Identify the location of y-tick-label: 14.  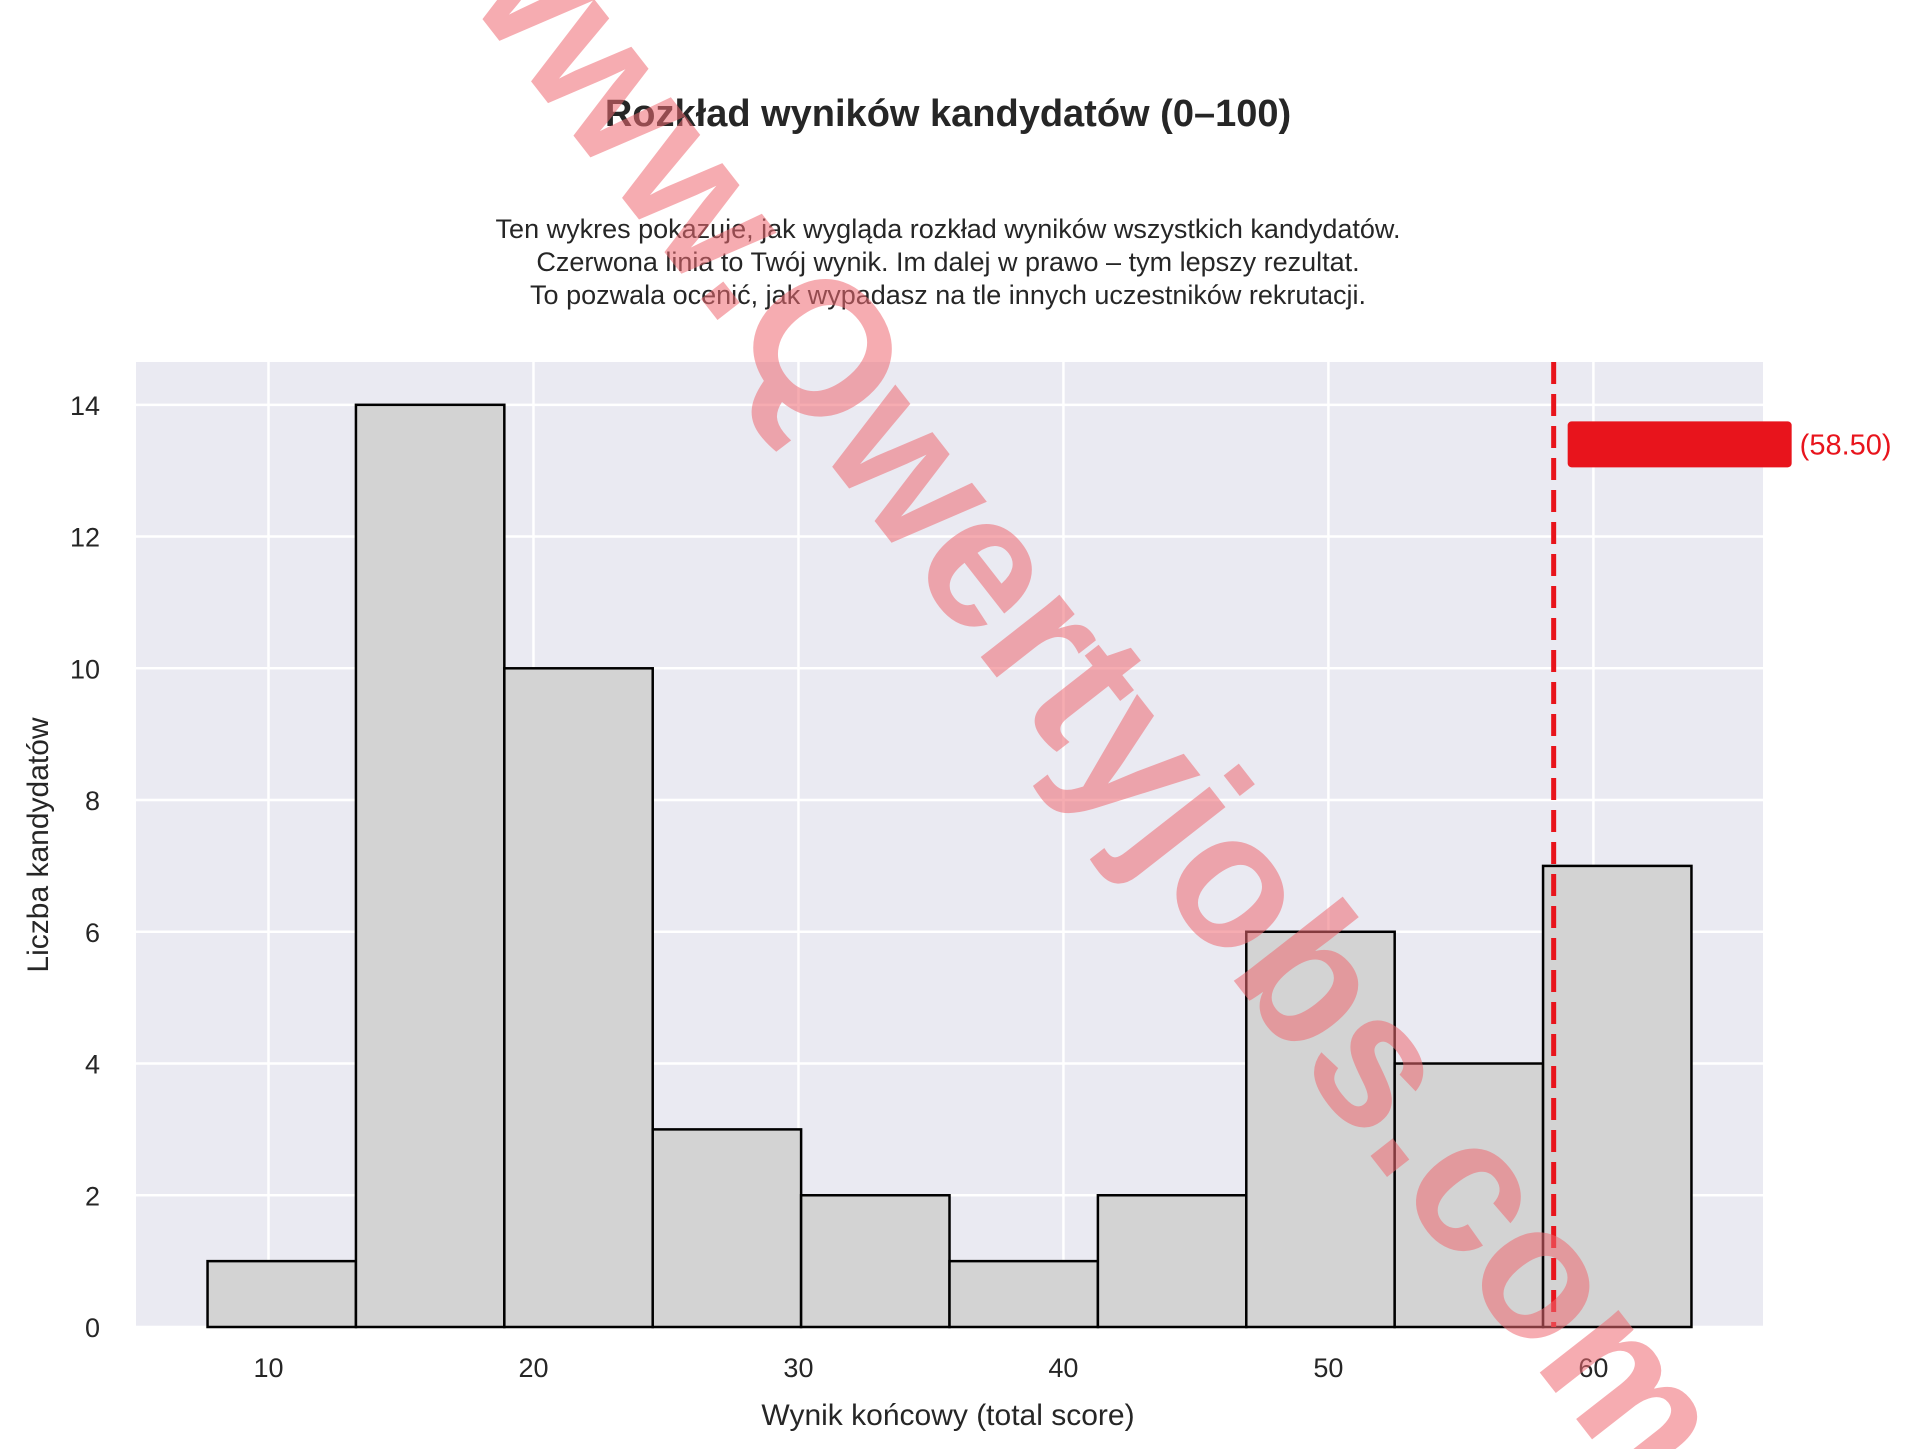
(85, 406).